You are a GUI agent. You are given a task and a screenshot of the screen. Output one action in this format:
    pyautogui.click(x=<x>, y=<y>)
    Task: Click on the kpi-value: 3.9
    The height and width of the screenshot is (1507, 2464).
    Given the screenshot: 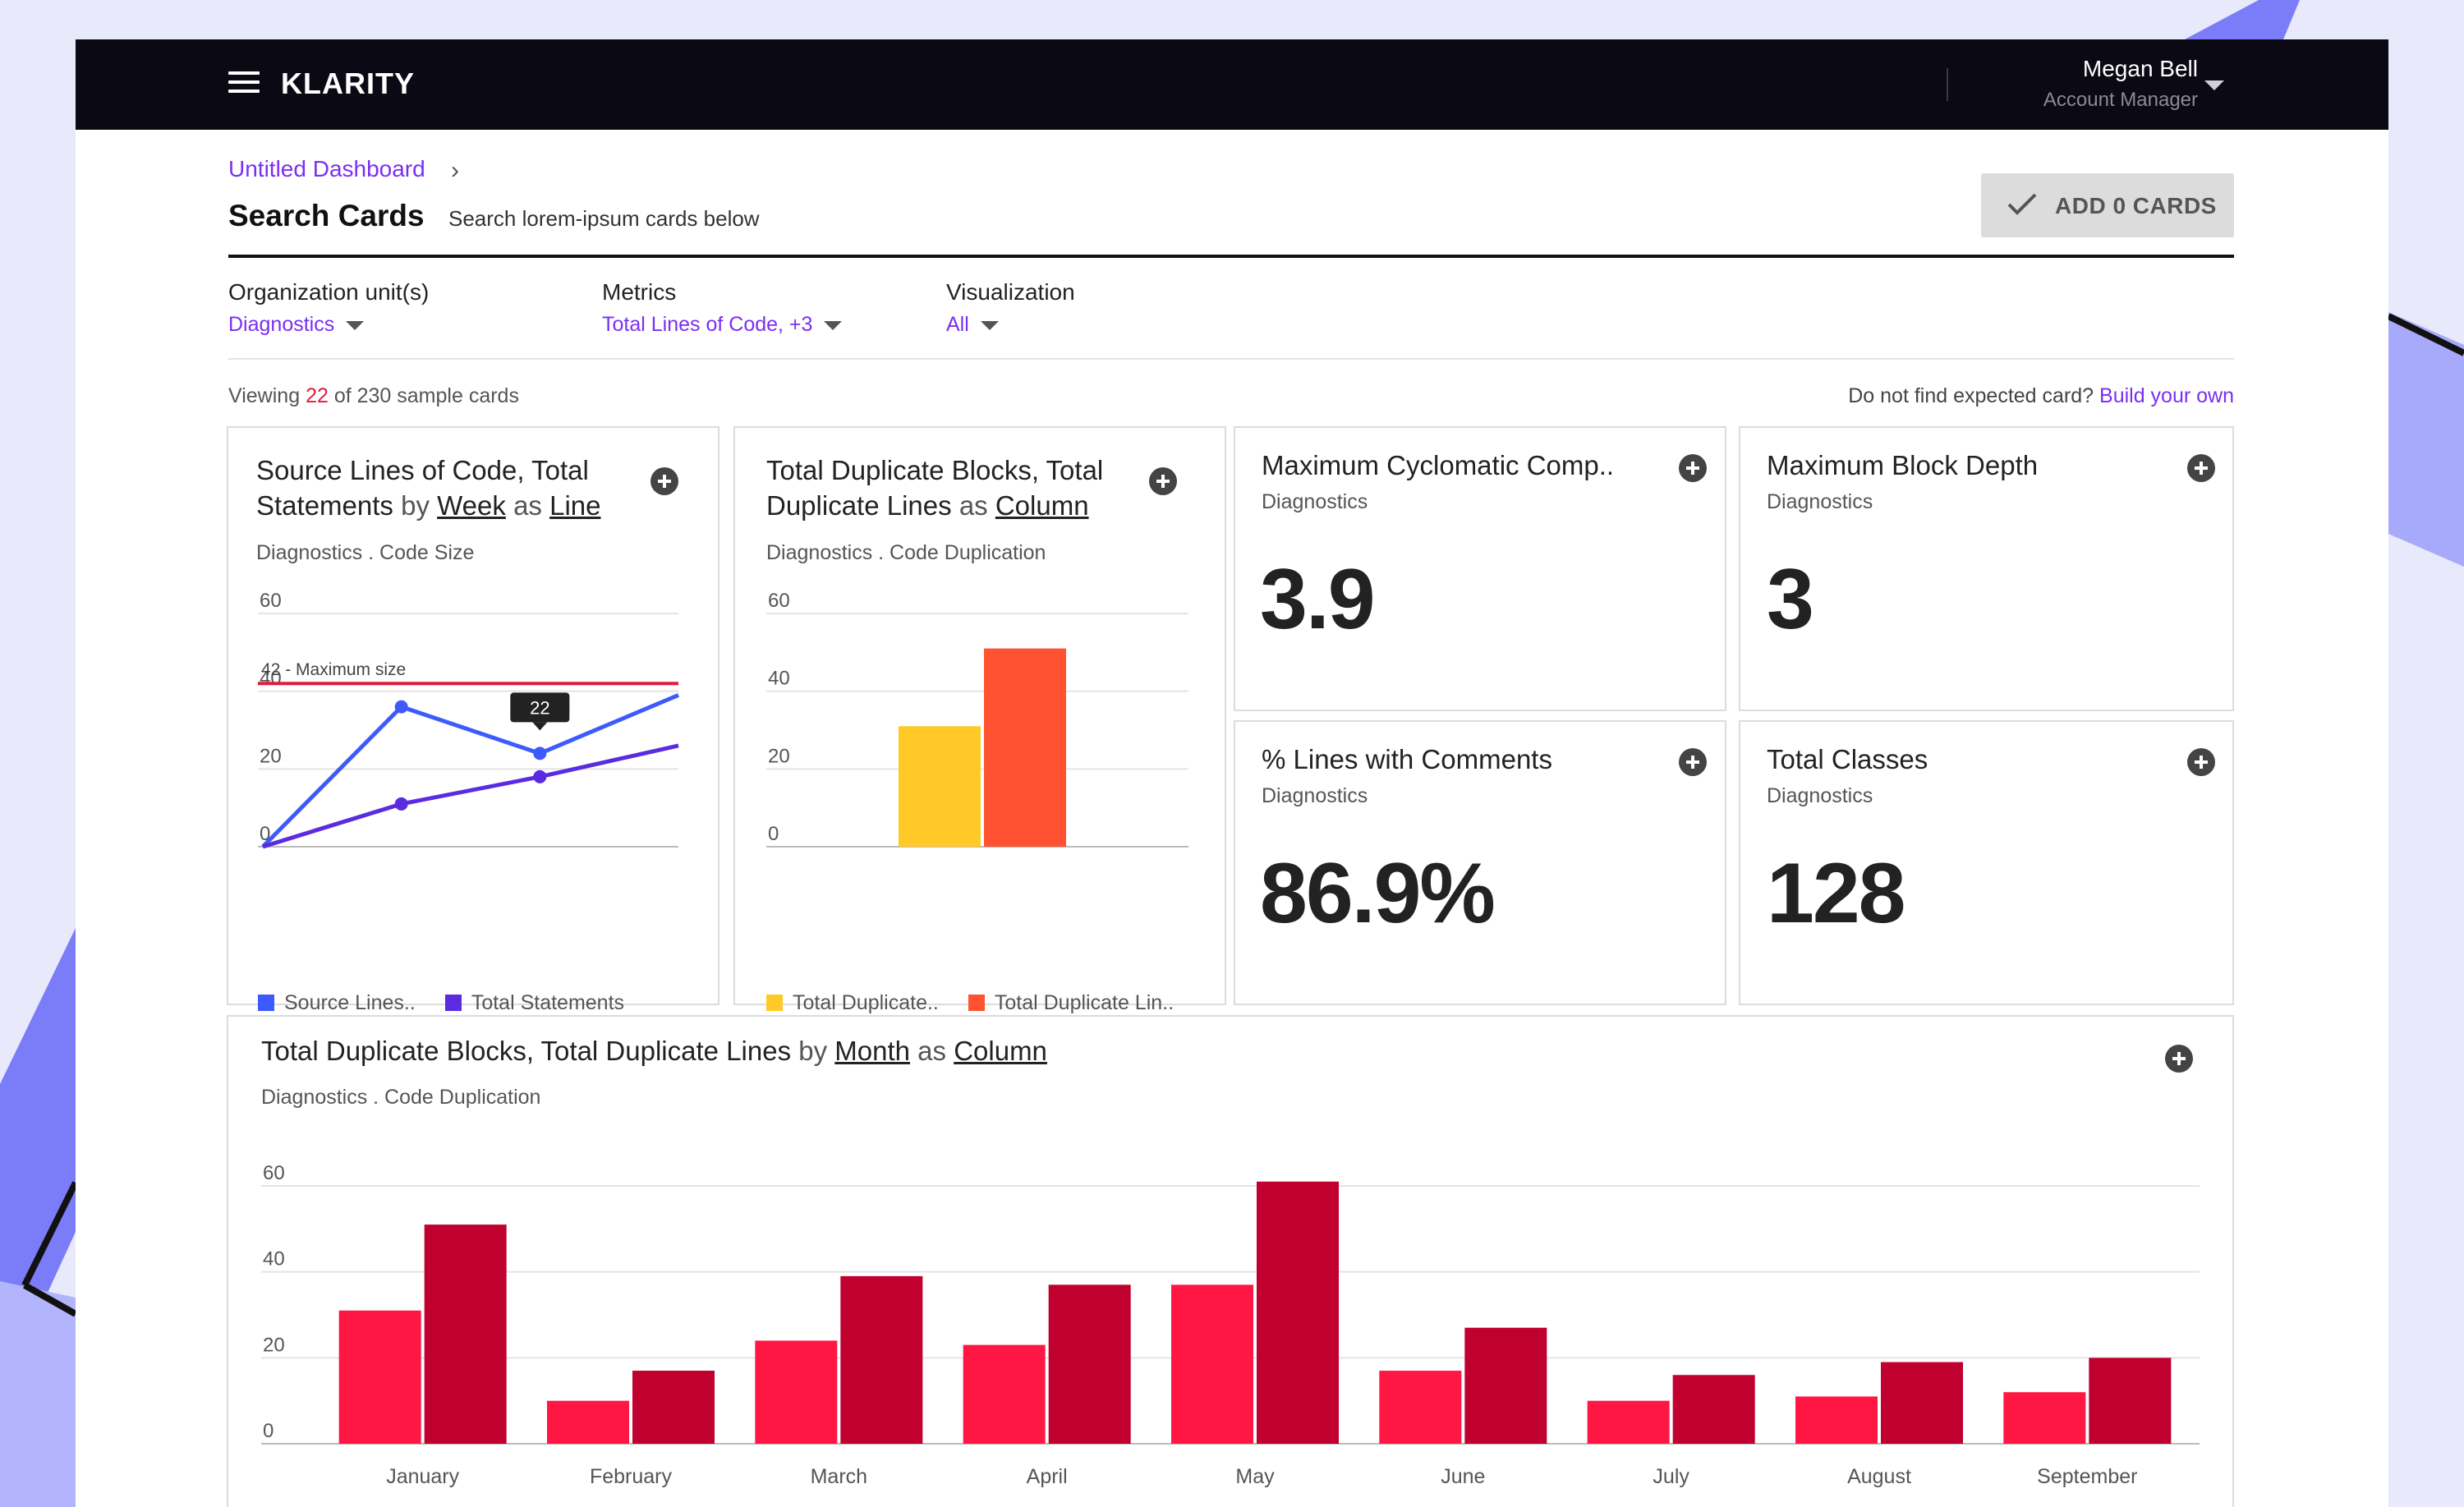 What is the action you would take?
    pyautogui.click(x=1318, y=600)
    